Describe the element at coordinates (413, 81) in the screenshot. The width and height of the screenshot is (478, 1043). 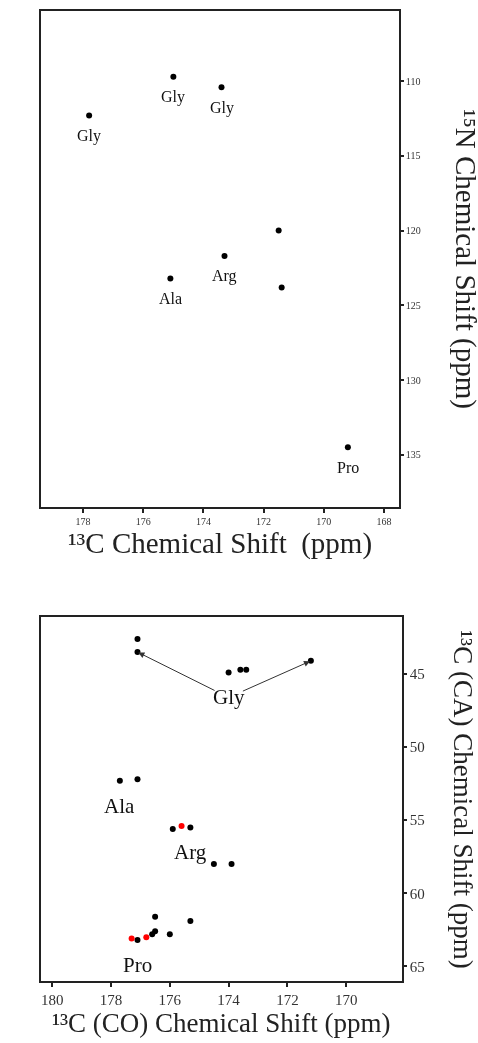
I see `y-tick-label: 110` at that location.